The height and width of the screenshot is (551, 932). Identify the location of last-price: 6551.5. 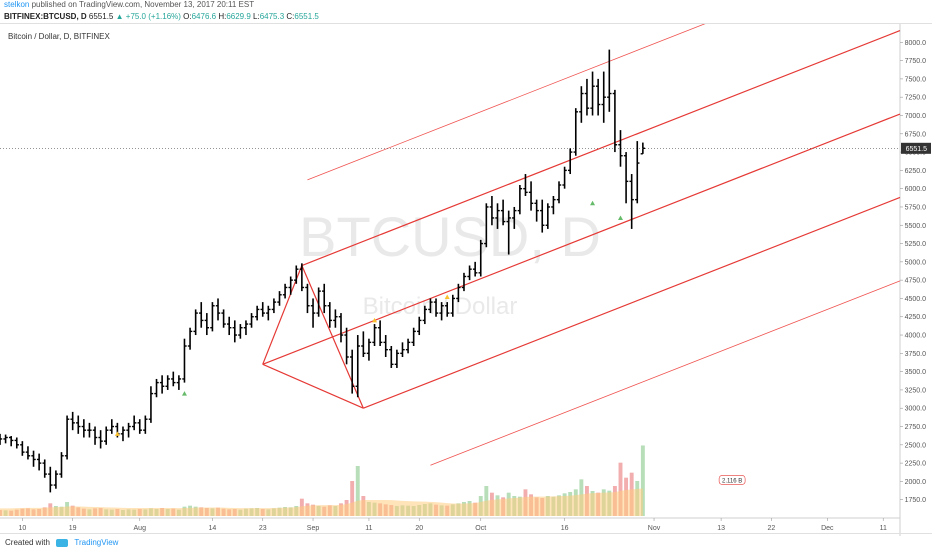
(101, 16).